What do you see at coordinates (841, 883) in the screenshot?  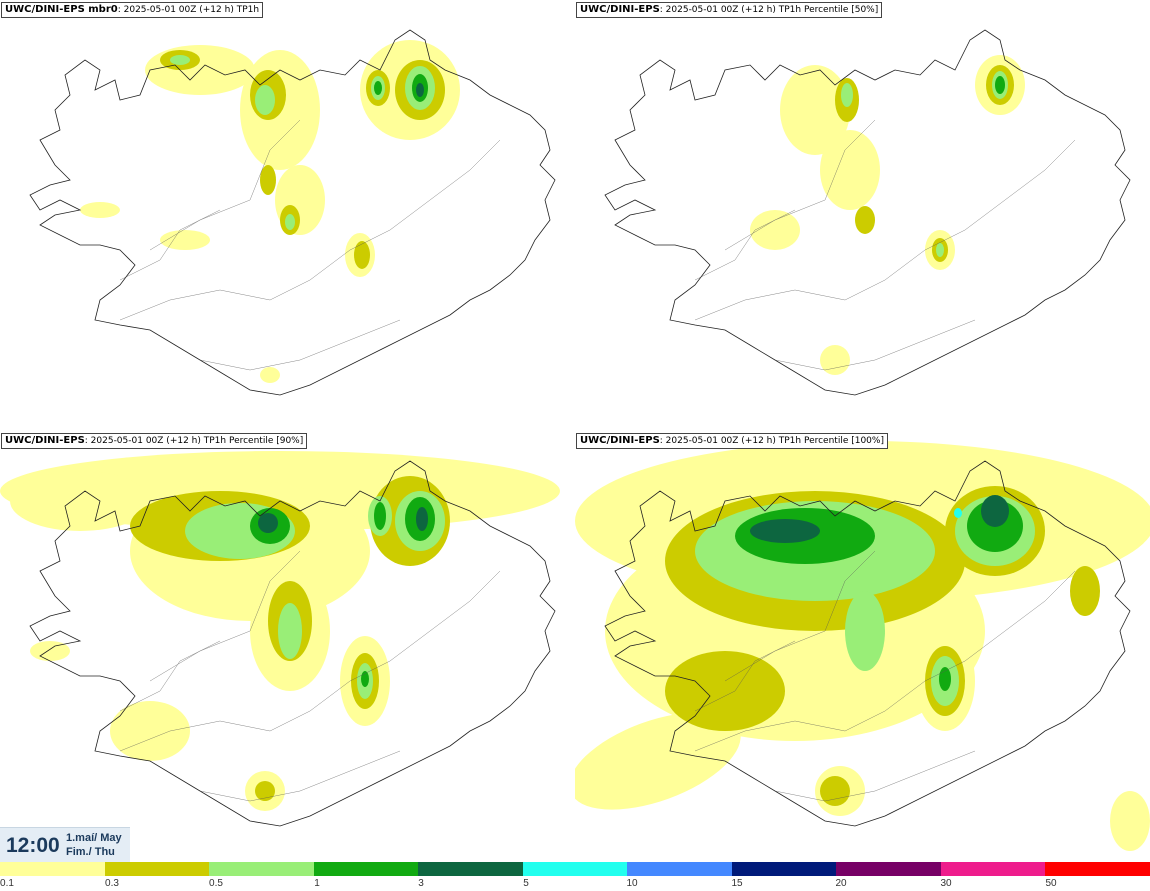 I see `legend-tick: 20` at bounding box center [841, 883].